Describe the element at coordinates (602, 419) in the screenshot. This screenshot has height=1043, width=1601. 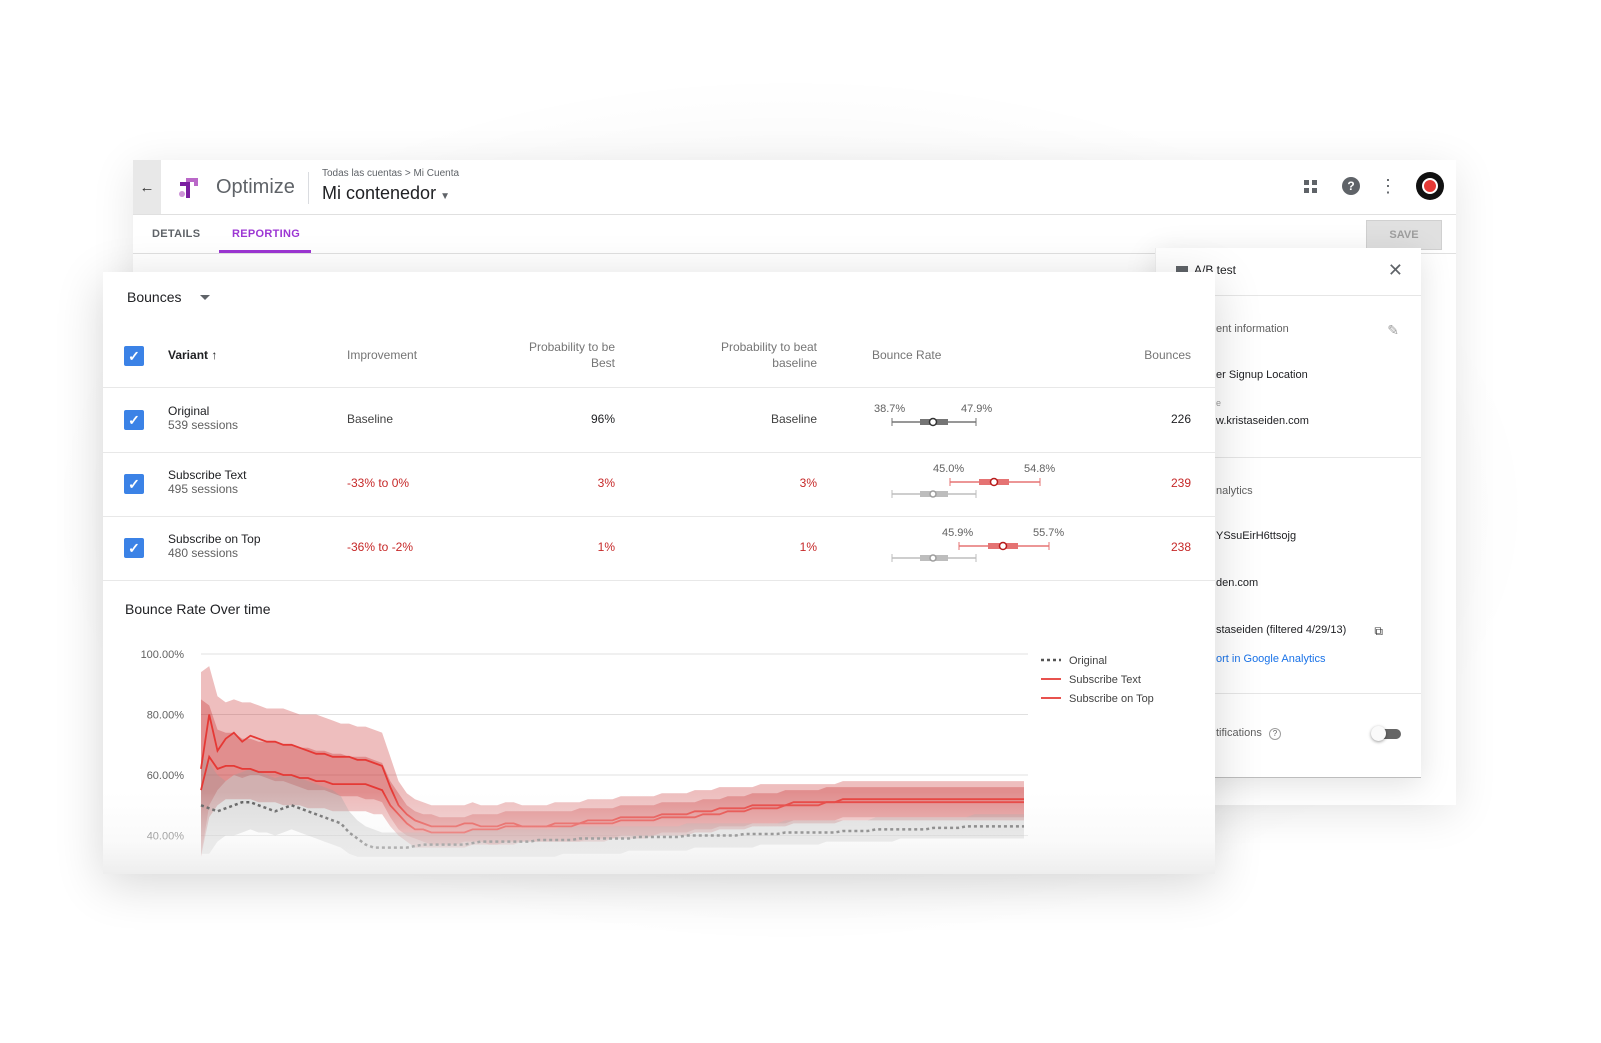
I see `prob-best-cell: 96%` at that location.